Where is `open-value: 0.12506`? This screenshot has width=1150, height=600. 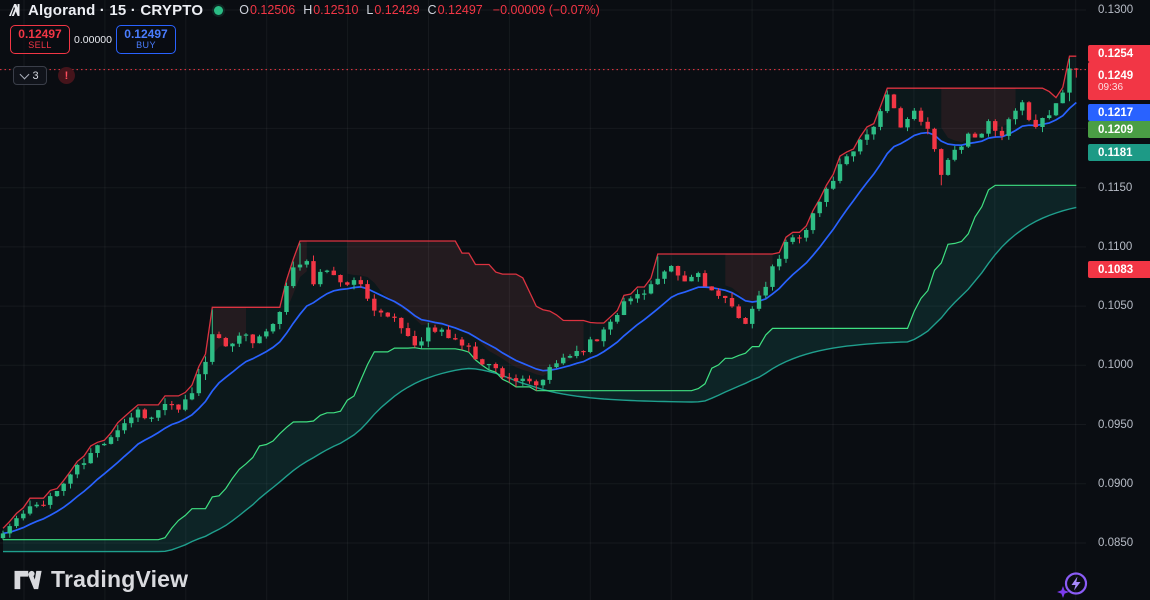 open-value: 0.12506 is located at coordinates (273, 10).